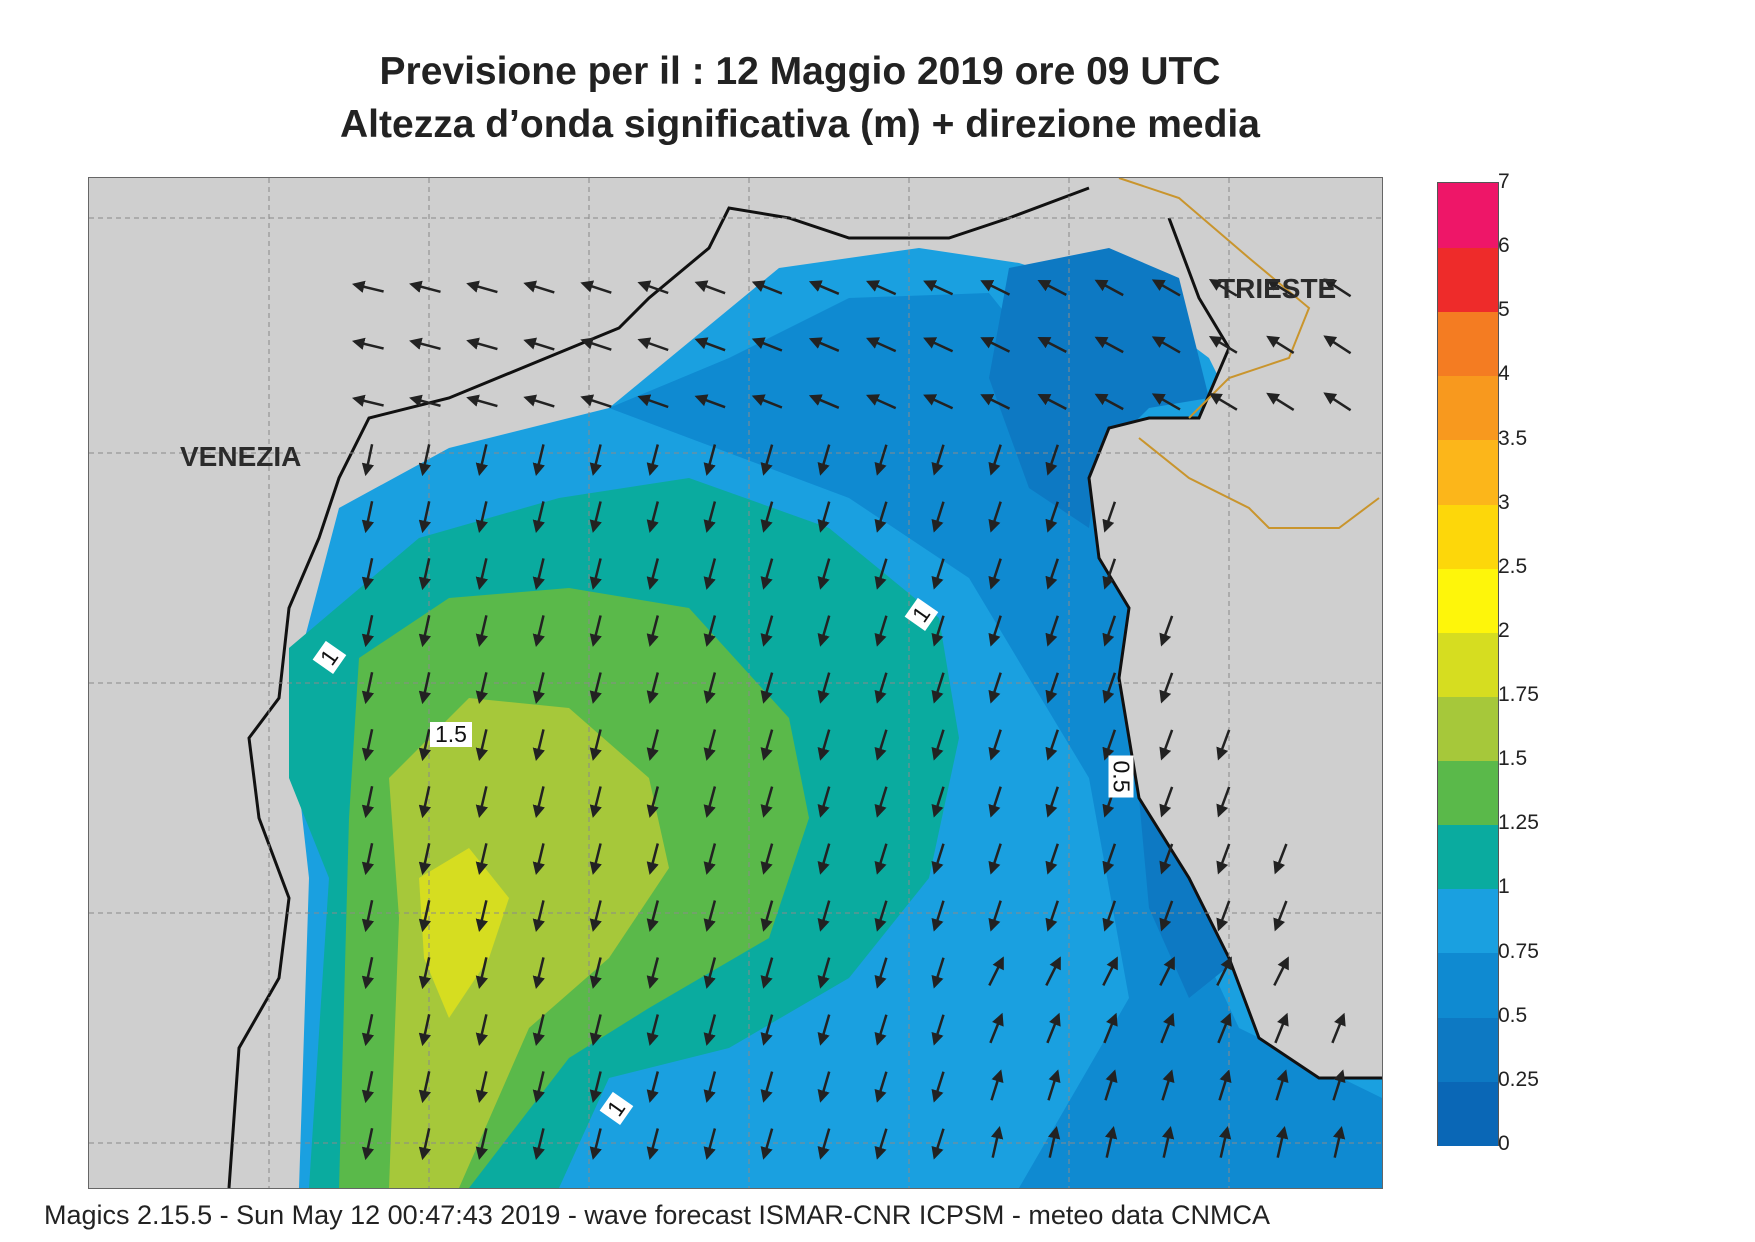 The image size is (1755, 1242). I want to click on colorbar-tick-label: 7, so click(1504, 181).